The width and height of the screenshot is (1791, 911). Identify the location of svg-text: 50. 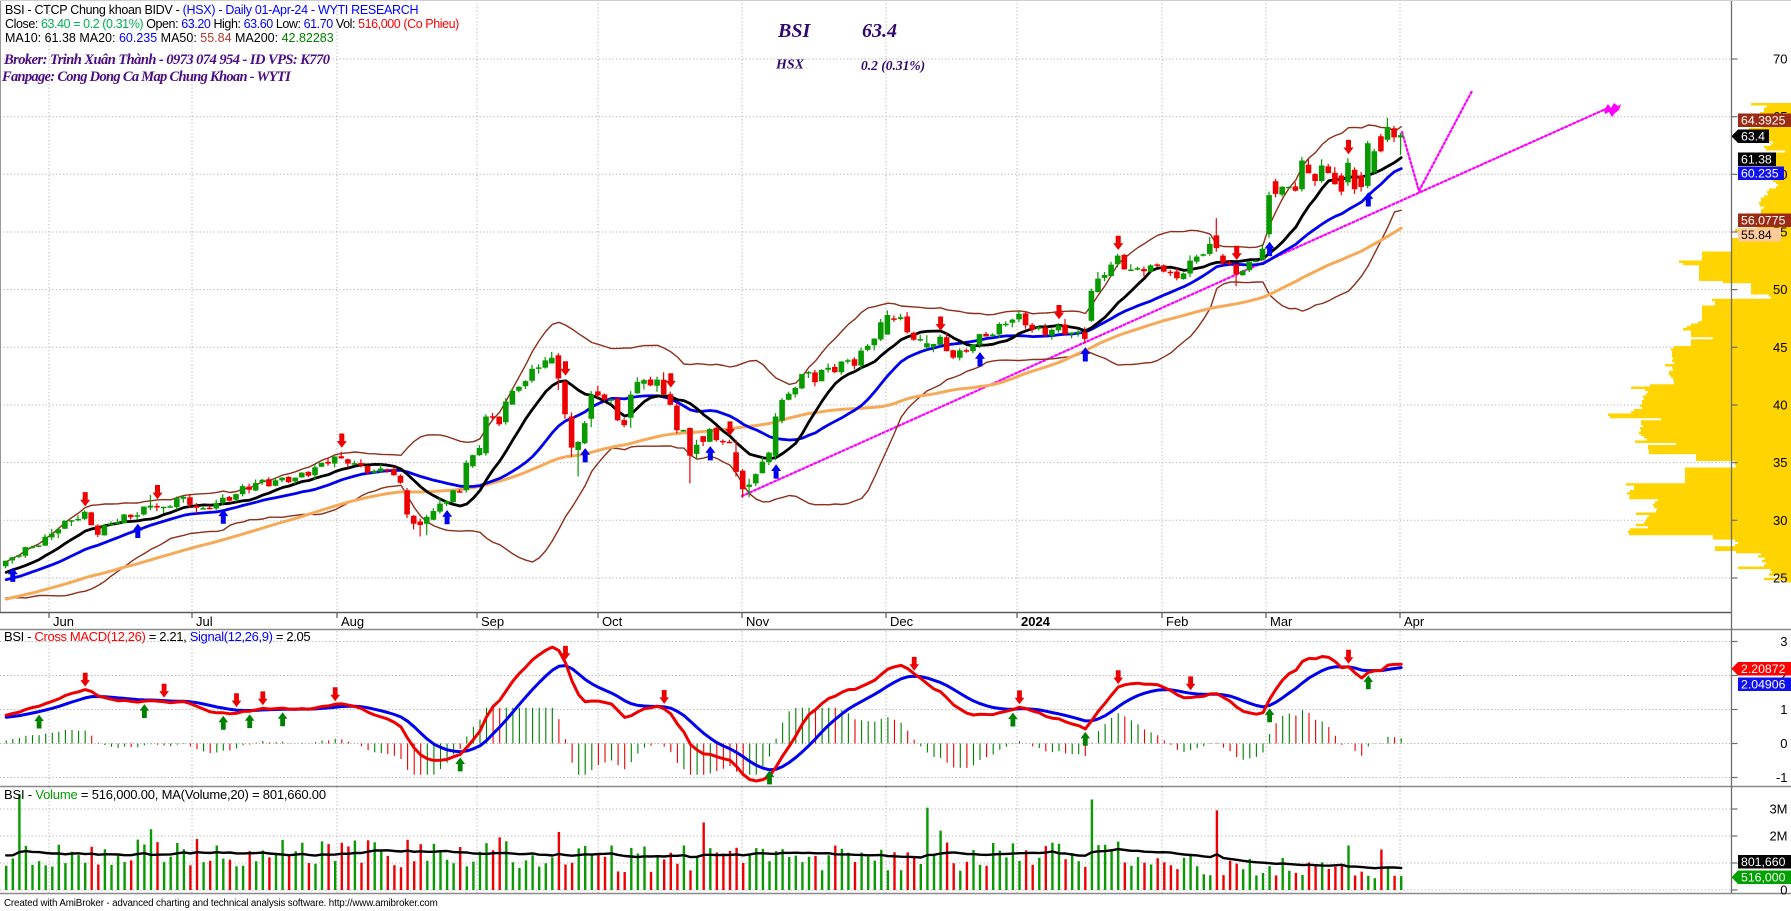
(1780, 289).